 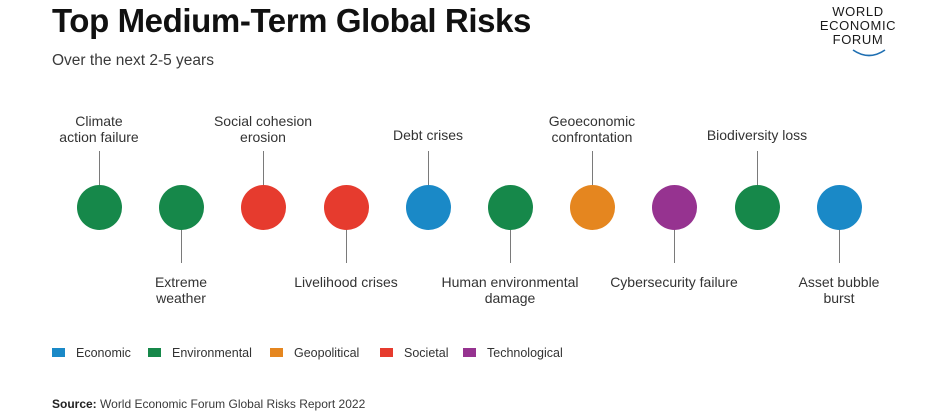 I want to click on logo-line-1: WORLD, so click(x=858, y=11).